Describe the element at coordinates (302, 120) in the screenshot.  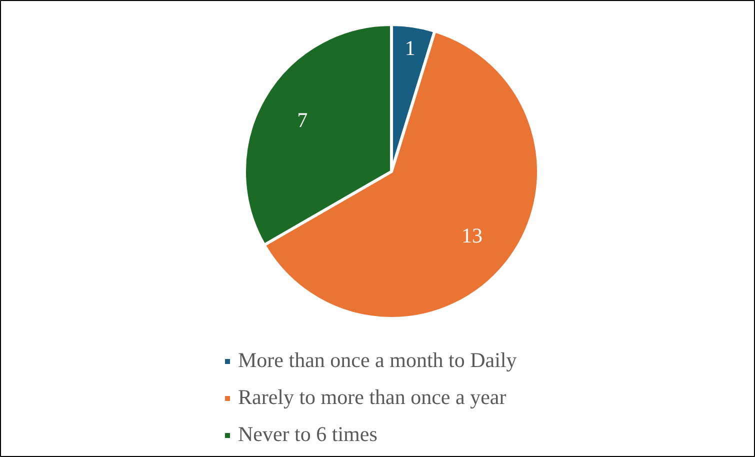
I see `data-label: 7` at that location.